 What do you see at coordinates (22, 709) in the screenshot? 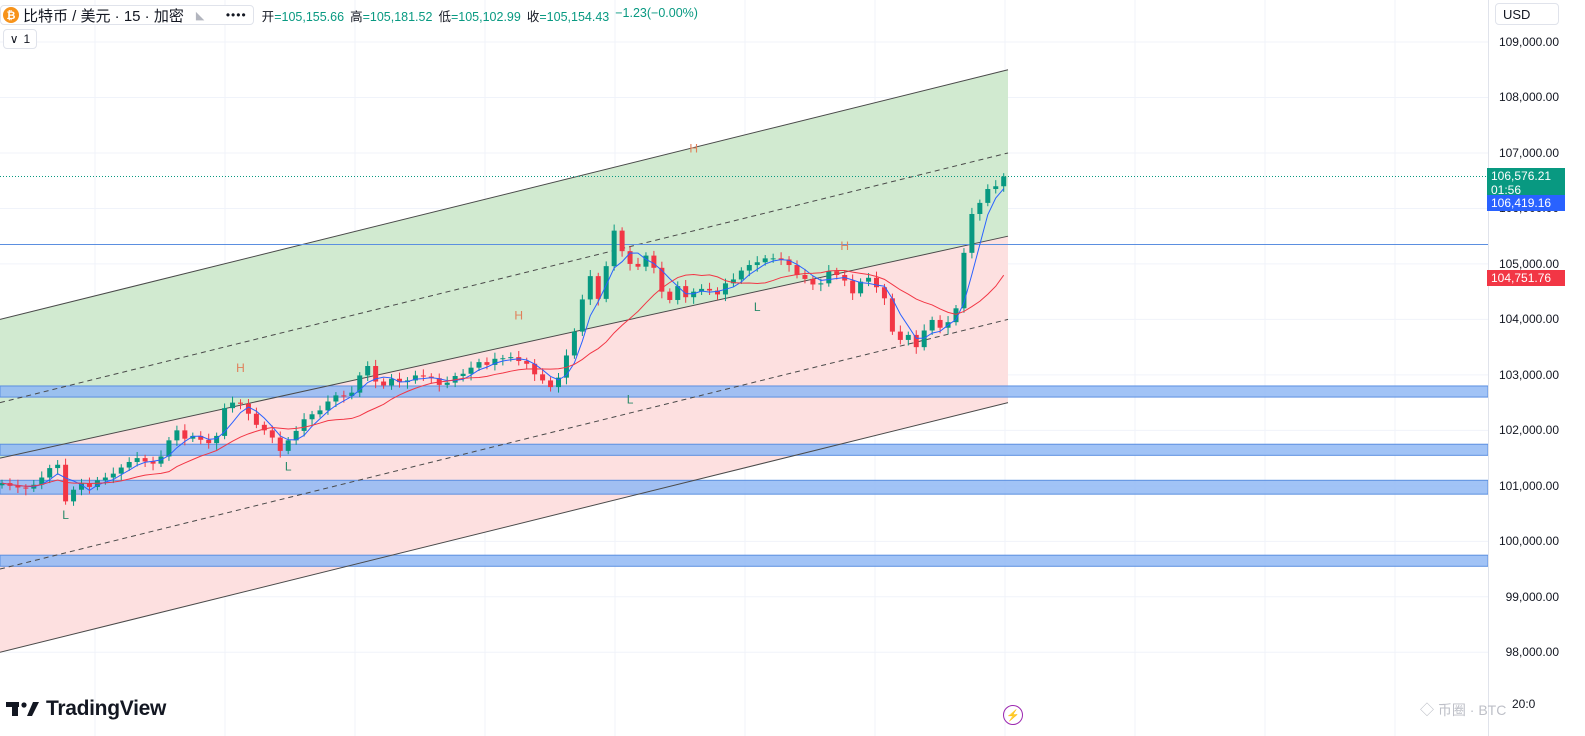
I see `tradingview-logo-icon` at bounding box center [22, 709].